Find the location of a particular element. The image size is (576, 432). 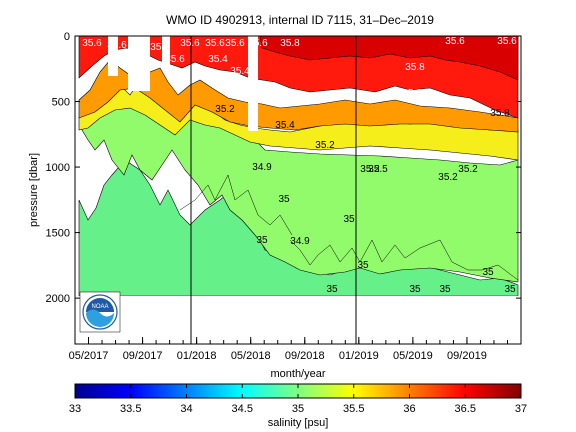

x-tick-label: 01/2018 is located at coordinates (197, 356).